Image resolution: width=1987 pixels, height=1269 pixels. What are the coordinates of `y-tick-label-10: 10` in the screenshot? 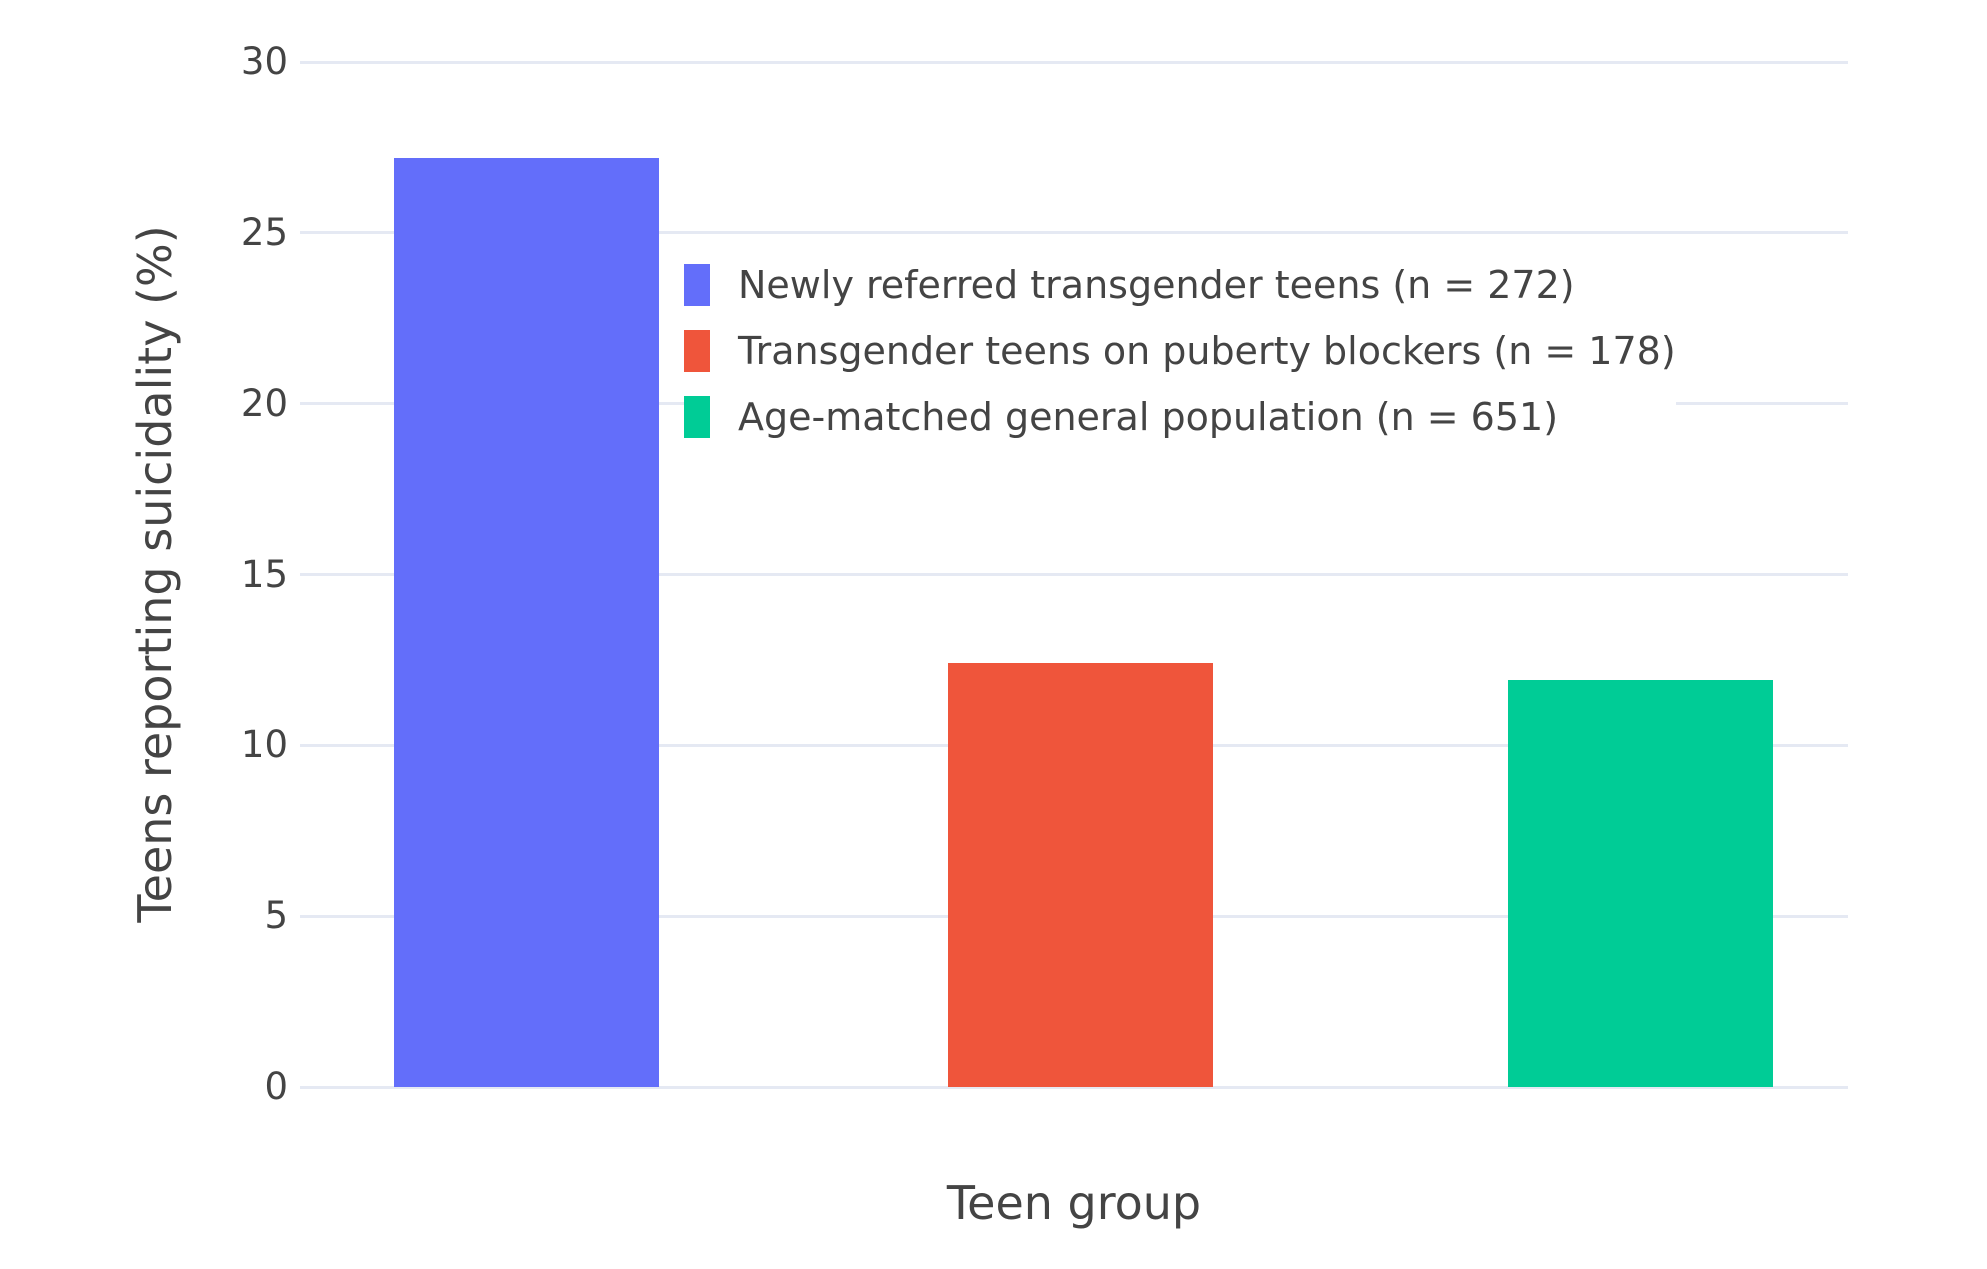 It's located at (264, 745).